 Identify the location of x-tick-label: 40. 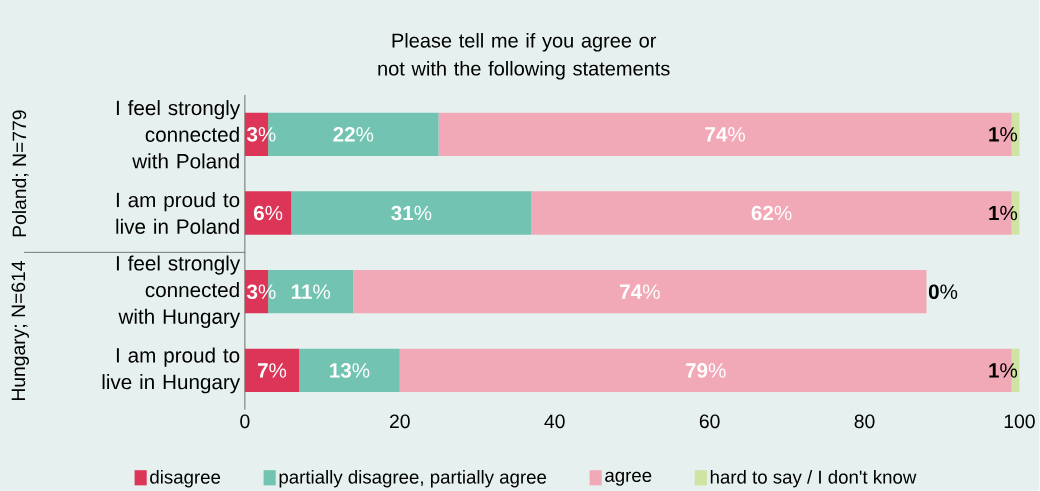
(554, 421).